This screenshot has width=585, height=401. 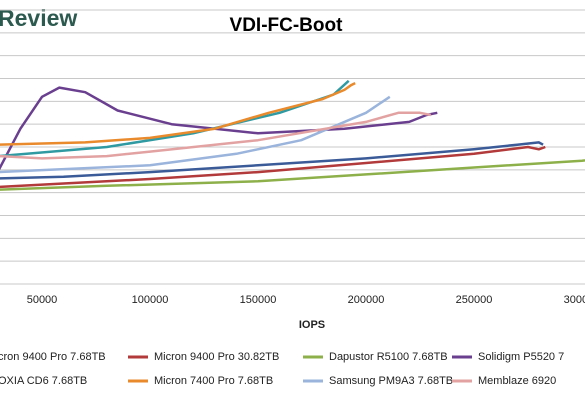 I want to click on legend-label: Memblaze 6920, so click(x=517, y=381).